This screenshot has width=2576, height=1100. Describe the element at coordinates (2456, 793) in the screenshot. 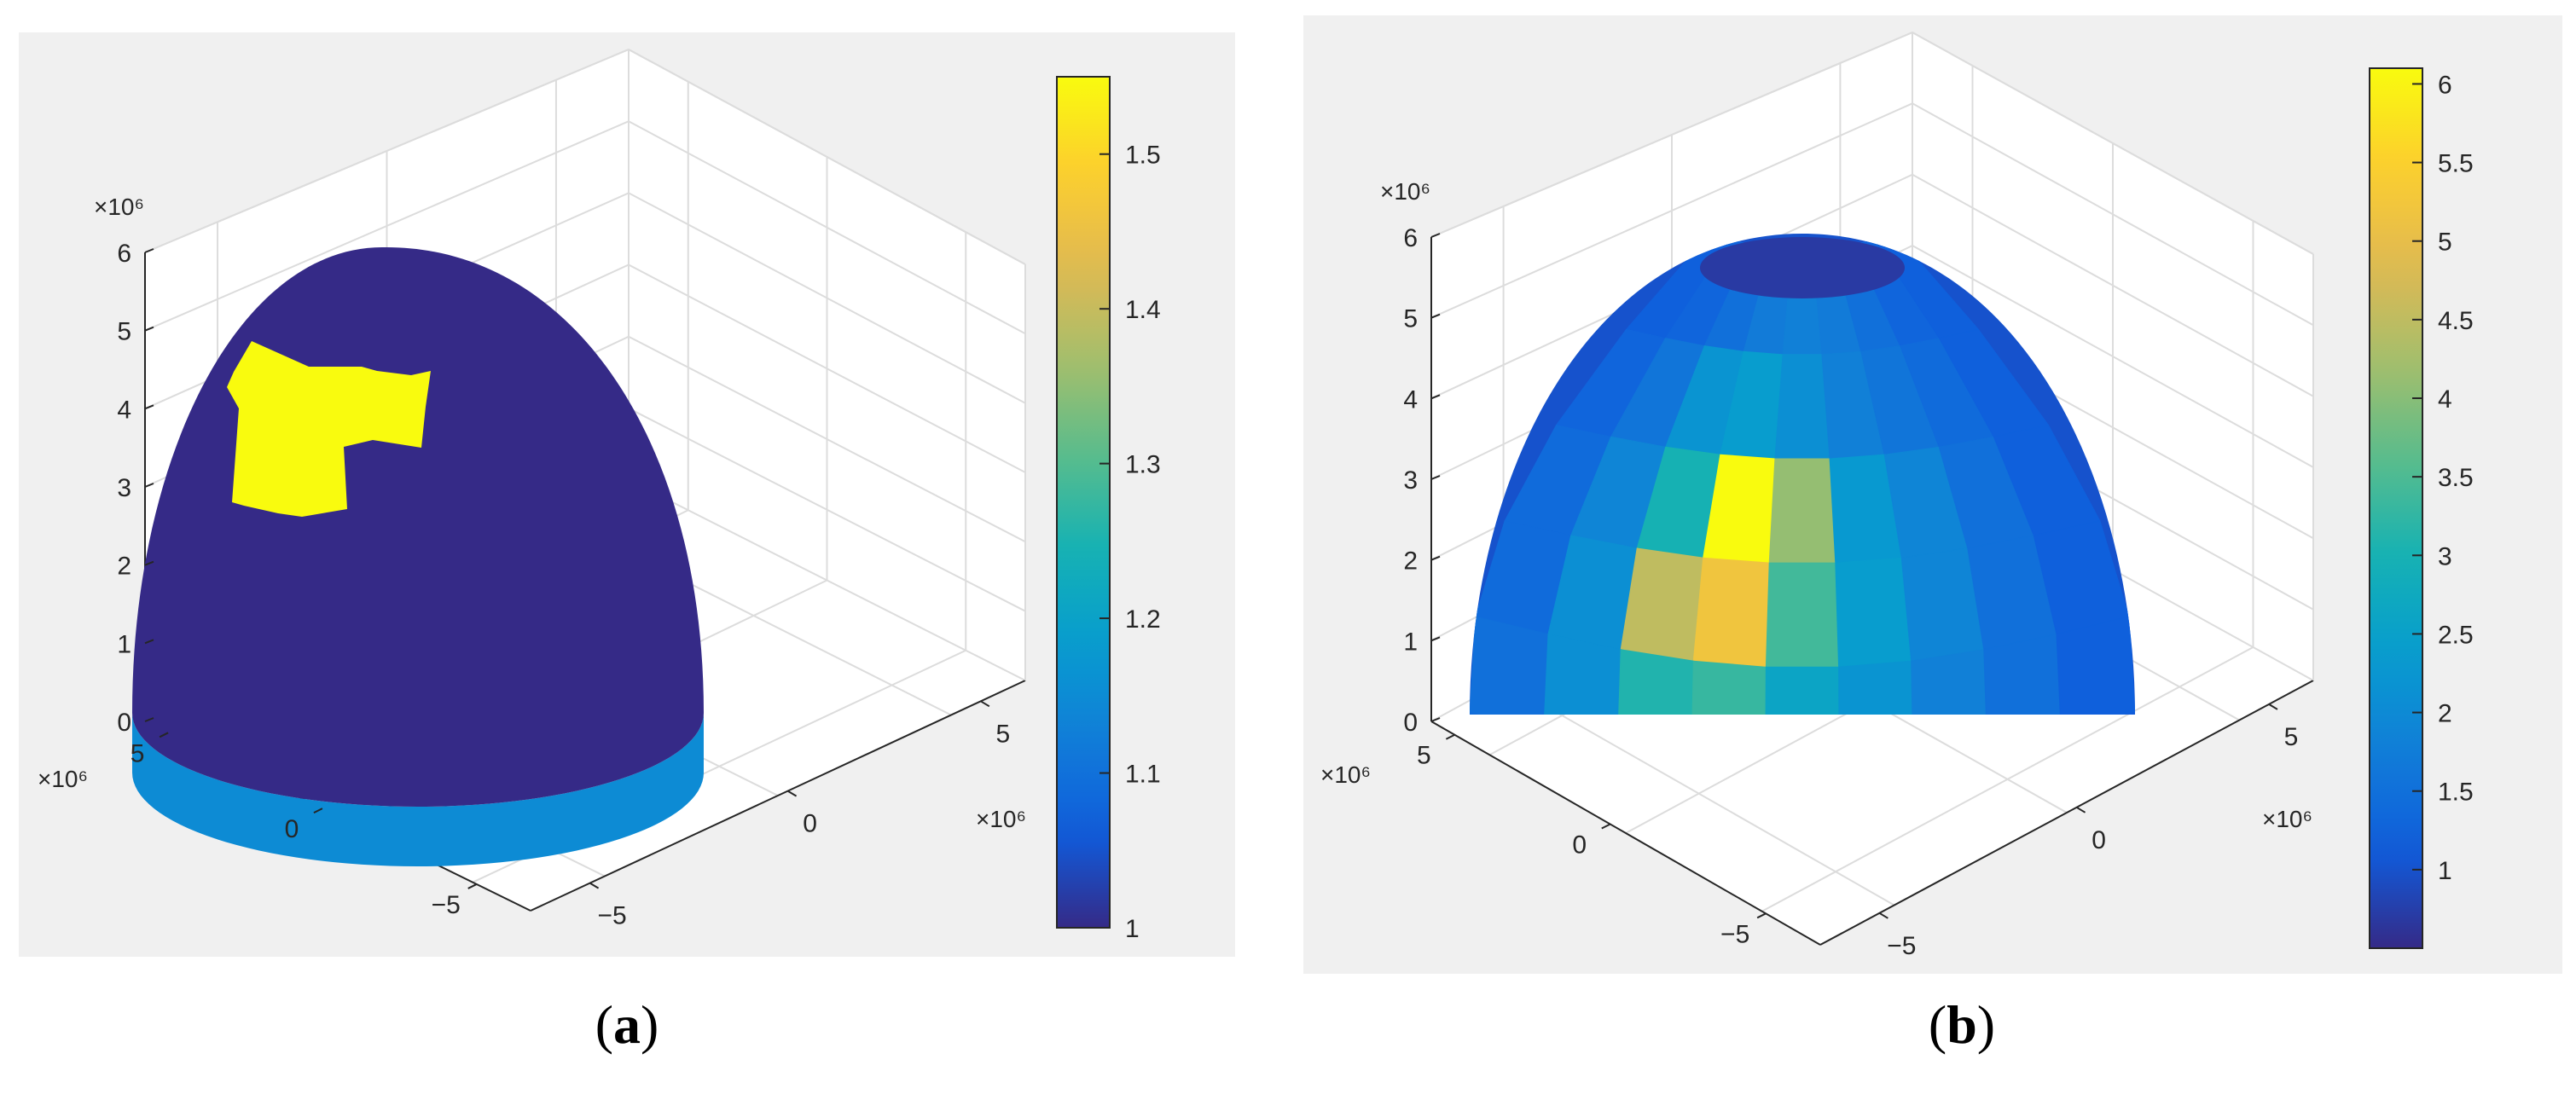

I see `colorbar-tick-label-b: 1.5` at that location.